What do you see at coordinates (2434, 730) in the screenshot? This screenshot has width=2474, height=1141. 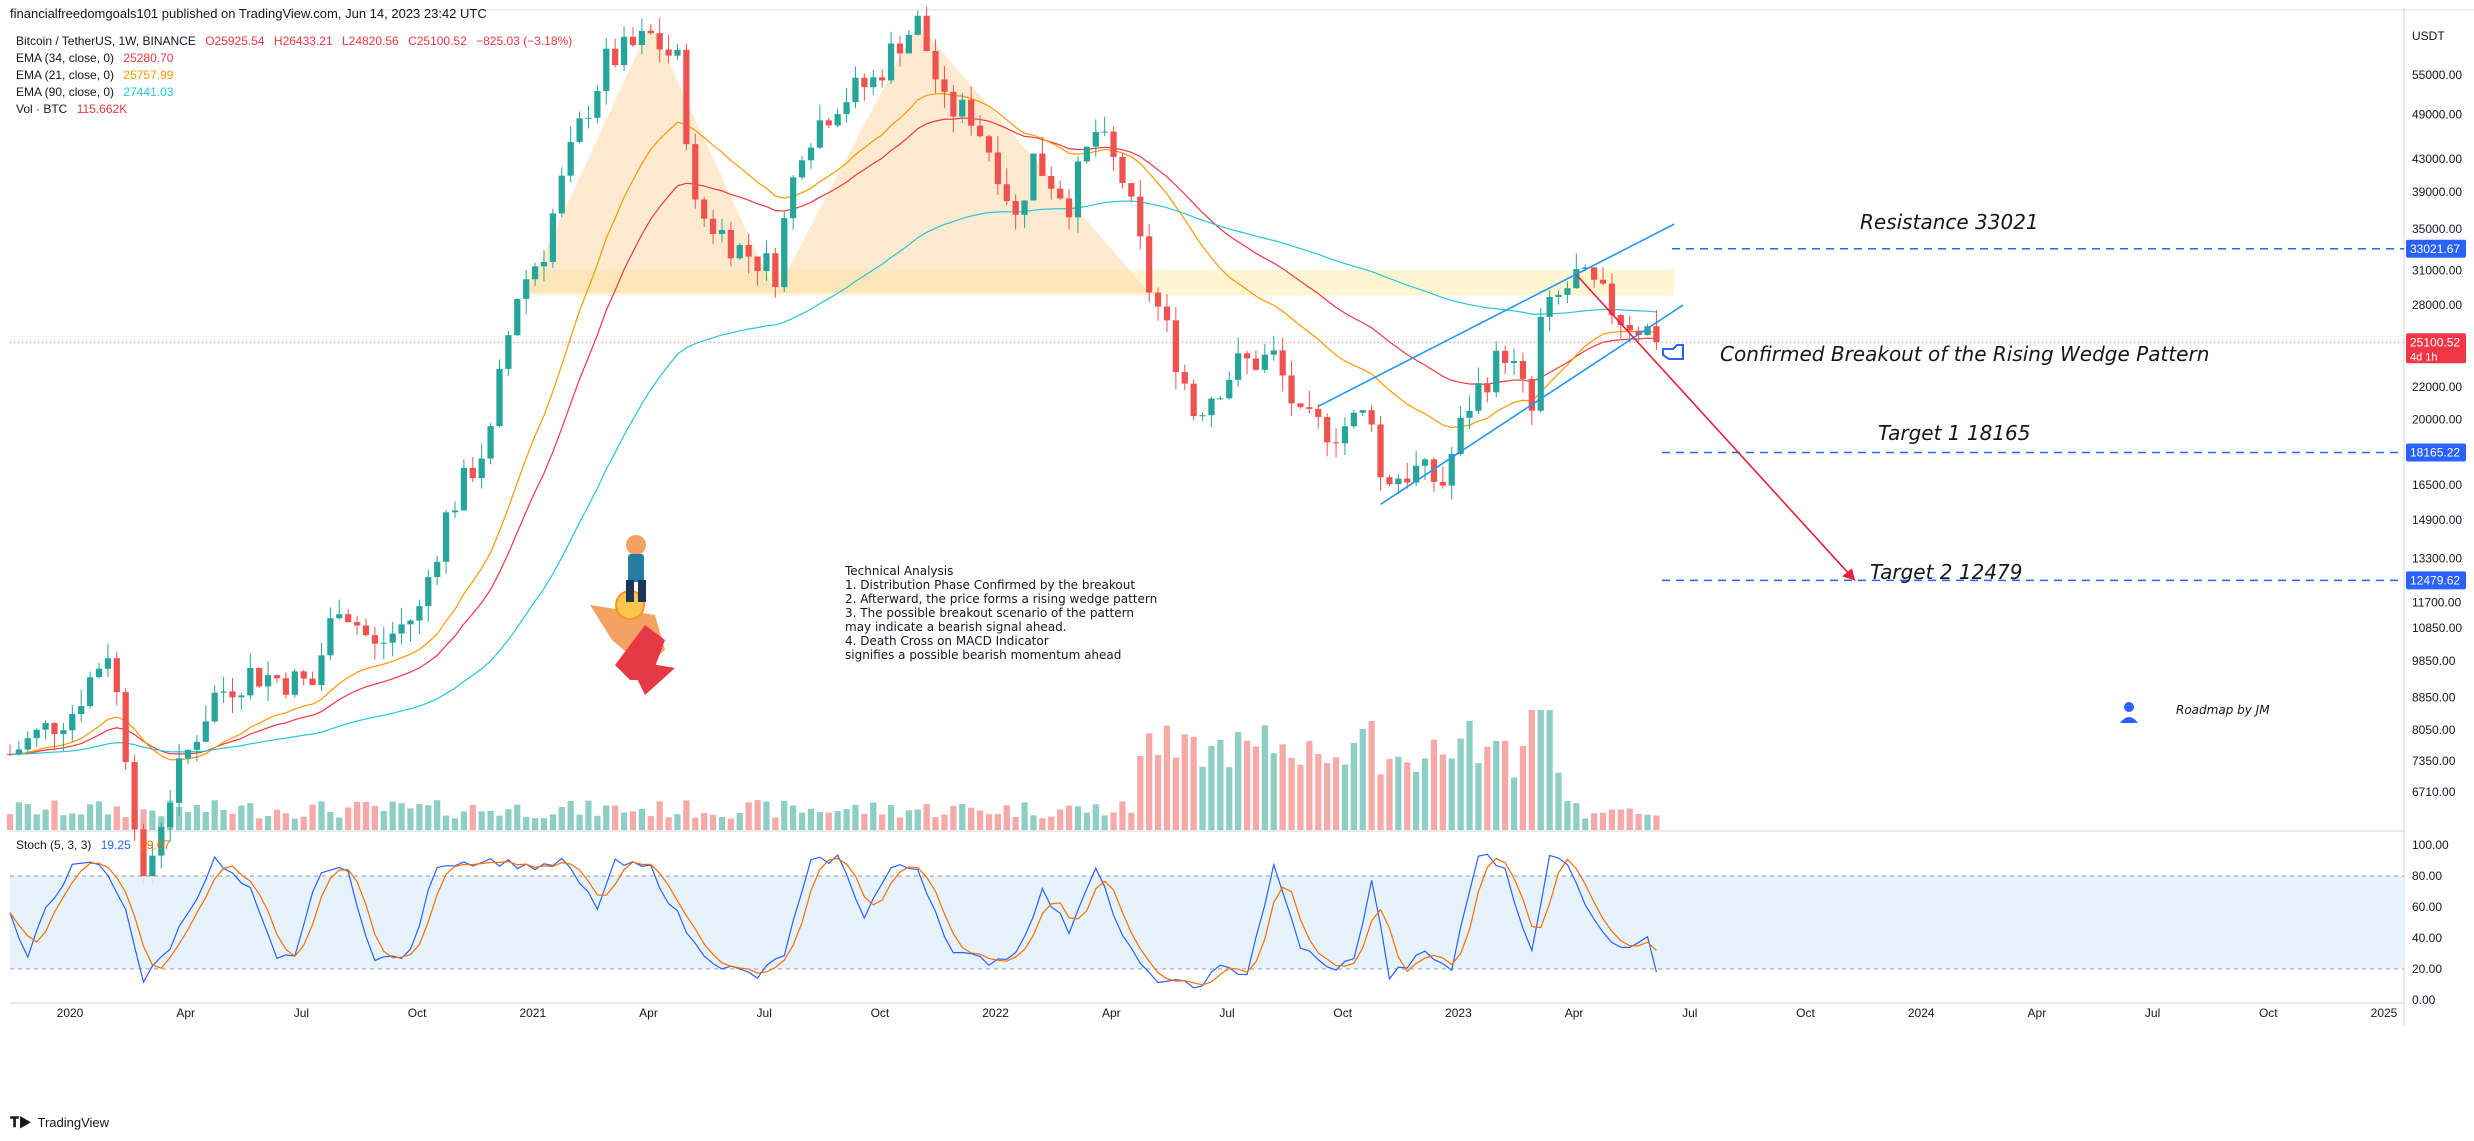 I see `price-tick-label: 8050.00` at bounding box center [2434, 730].